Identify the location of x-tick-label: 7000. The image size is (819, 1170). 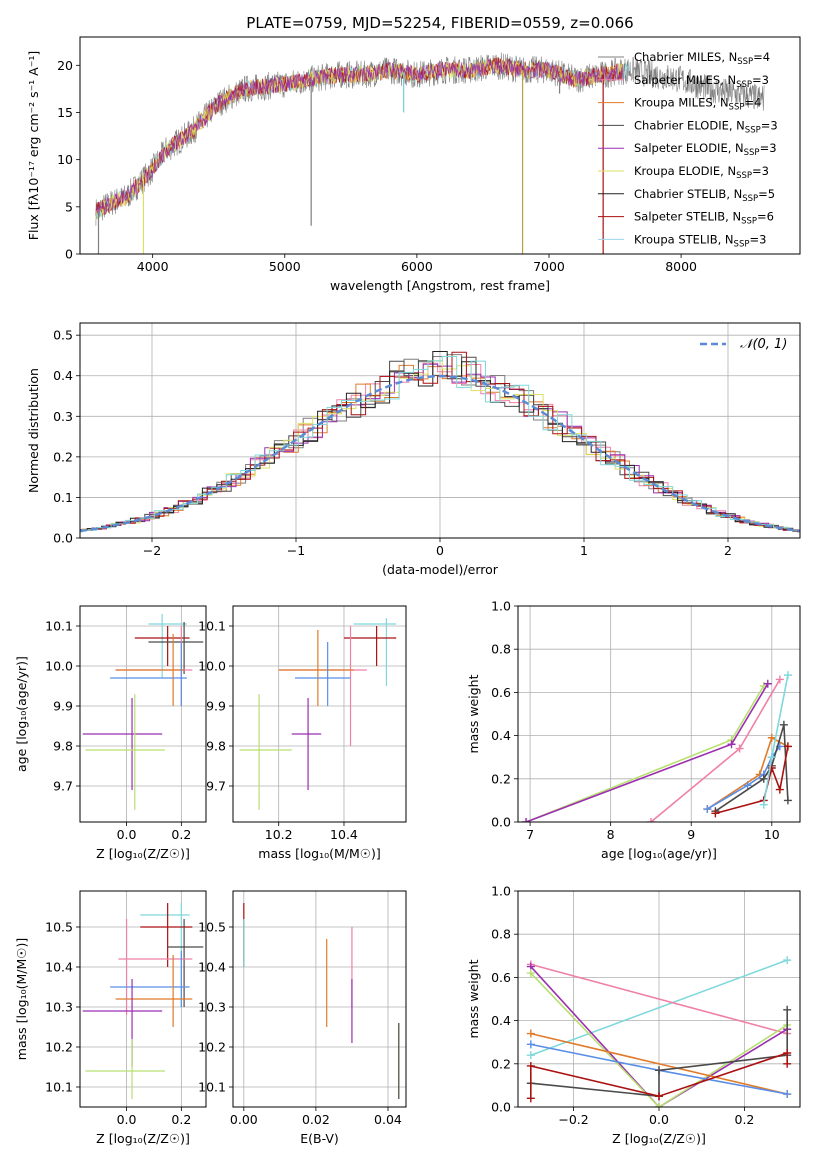
(549, 266).